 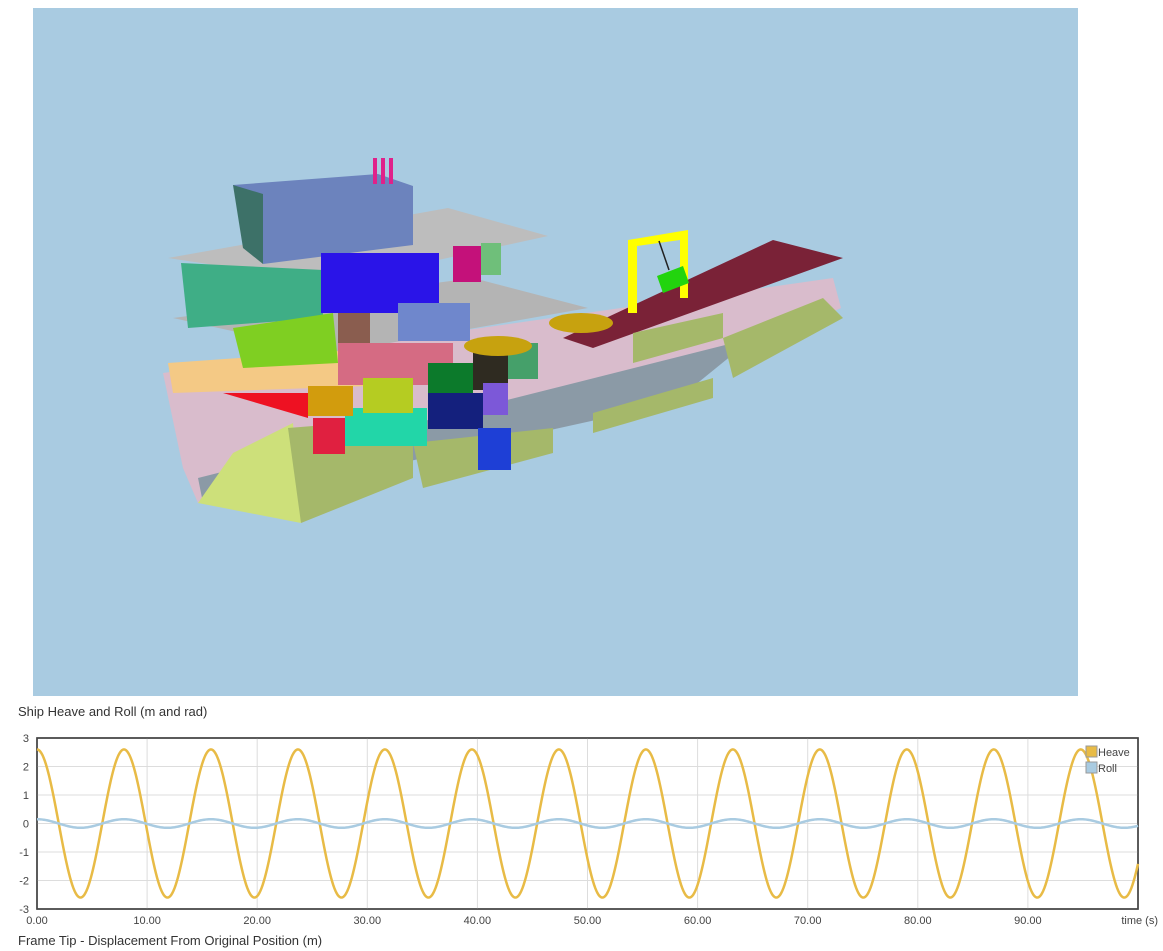 I want to click on y-tick-label: -1, so click(x=24, y=853).